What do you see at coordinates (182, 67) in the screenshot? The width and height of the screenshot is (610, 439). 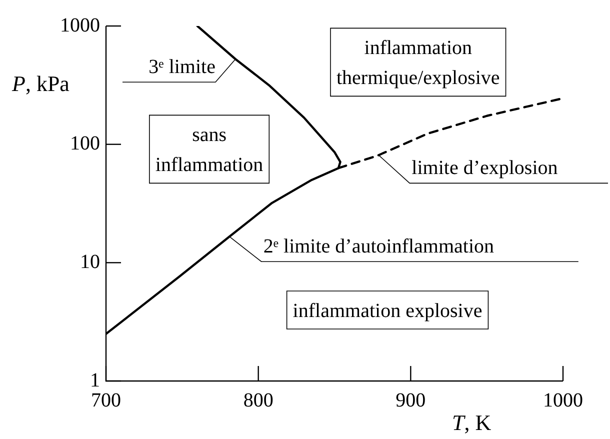 I see `annotation: 3ᵉ limite` at bounding box center [182, 67].